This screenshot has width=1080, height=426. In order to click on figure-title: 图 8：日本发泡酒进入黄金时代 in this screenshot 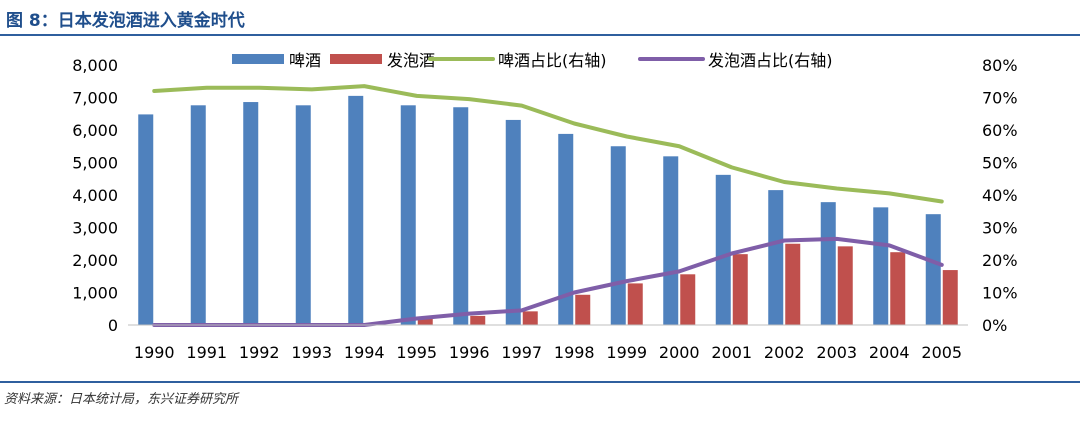, I will do `click(125, 21)`.